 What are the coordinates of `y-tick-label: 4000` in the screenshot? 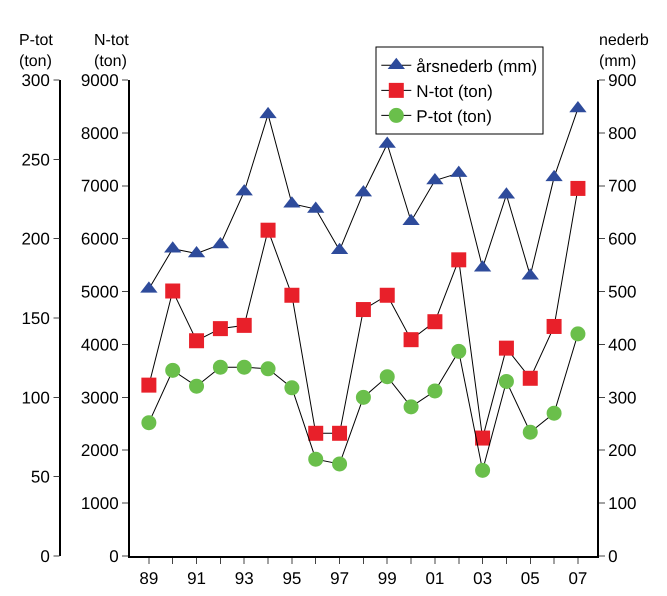 It's located at (99, 344).